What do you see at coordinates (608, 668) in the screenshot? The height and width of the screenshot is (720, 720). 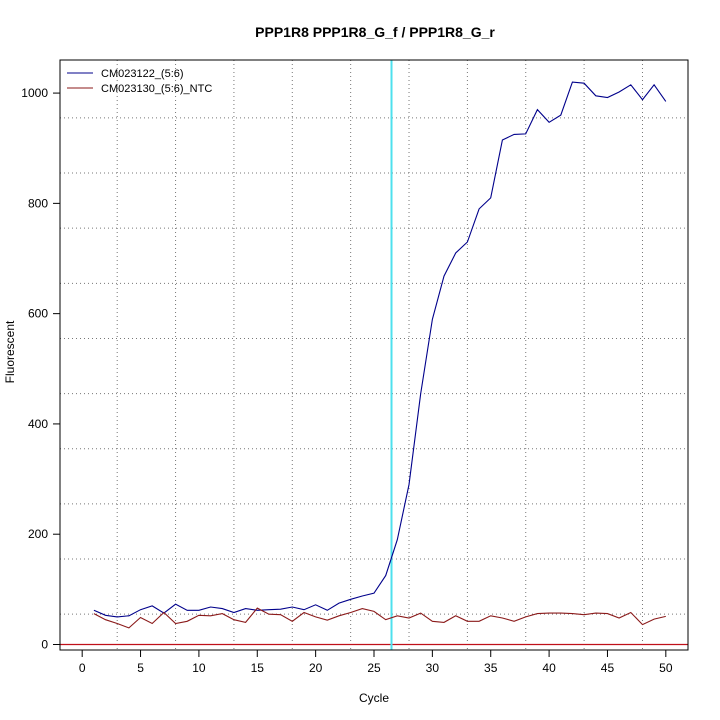 I see `x-tick-label: 45` at bounding box center [608, 668].